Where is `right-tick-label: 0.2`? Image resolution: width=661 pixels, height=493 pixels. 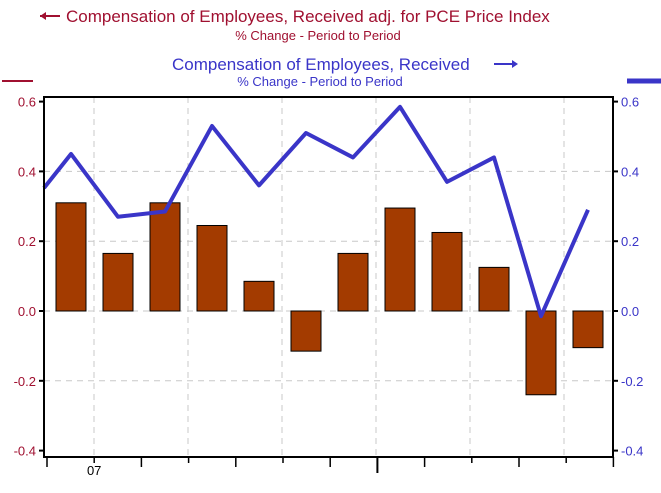
right-tick-label: 0.2 is located at coordinates (630, 241).